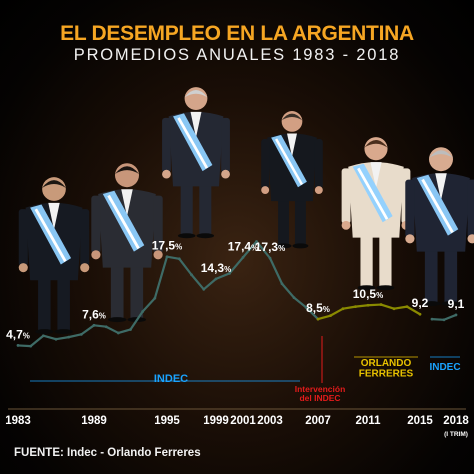  What do you see at coordinates (167, 246) in the screenshot?
I see `data-label-1995: 17,5%` at bounding box center [167, 246].